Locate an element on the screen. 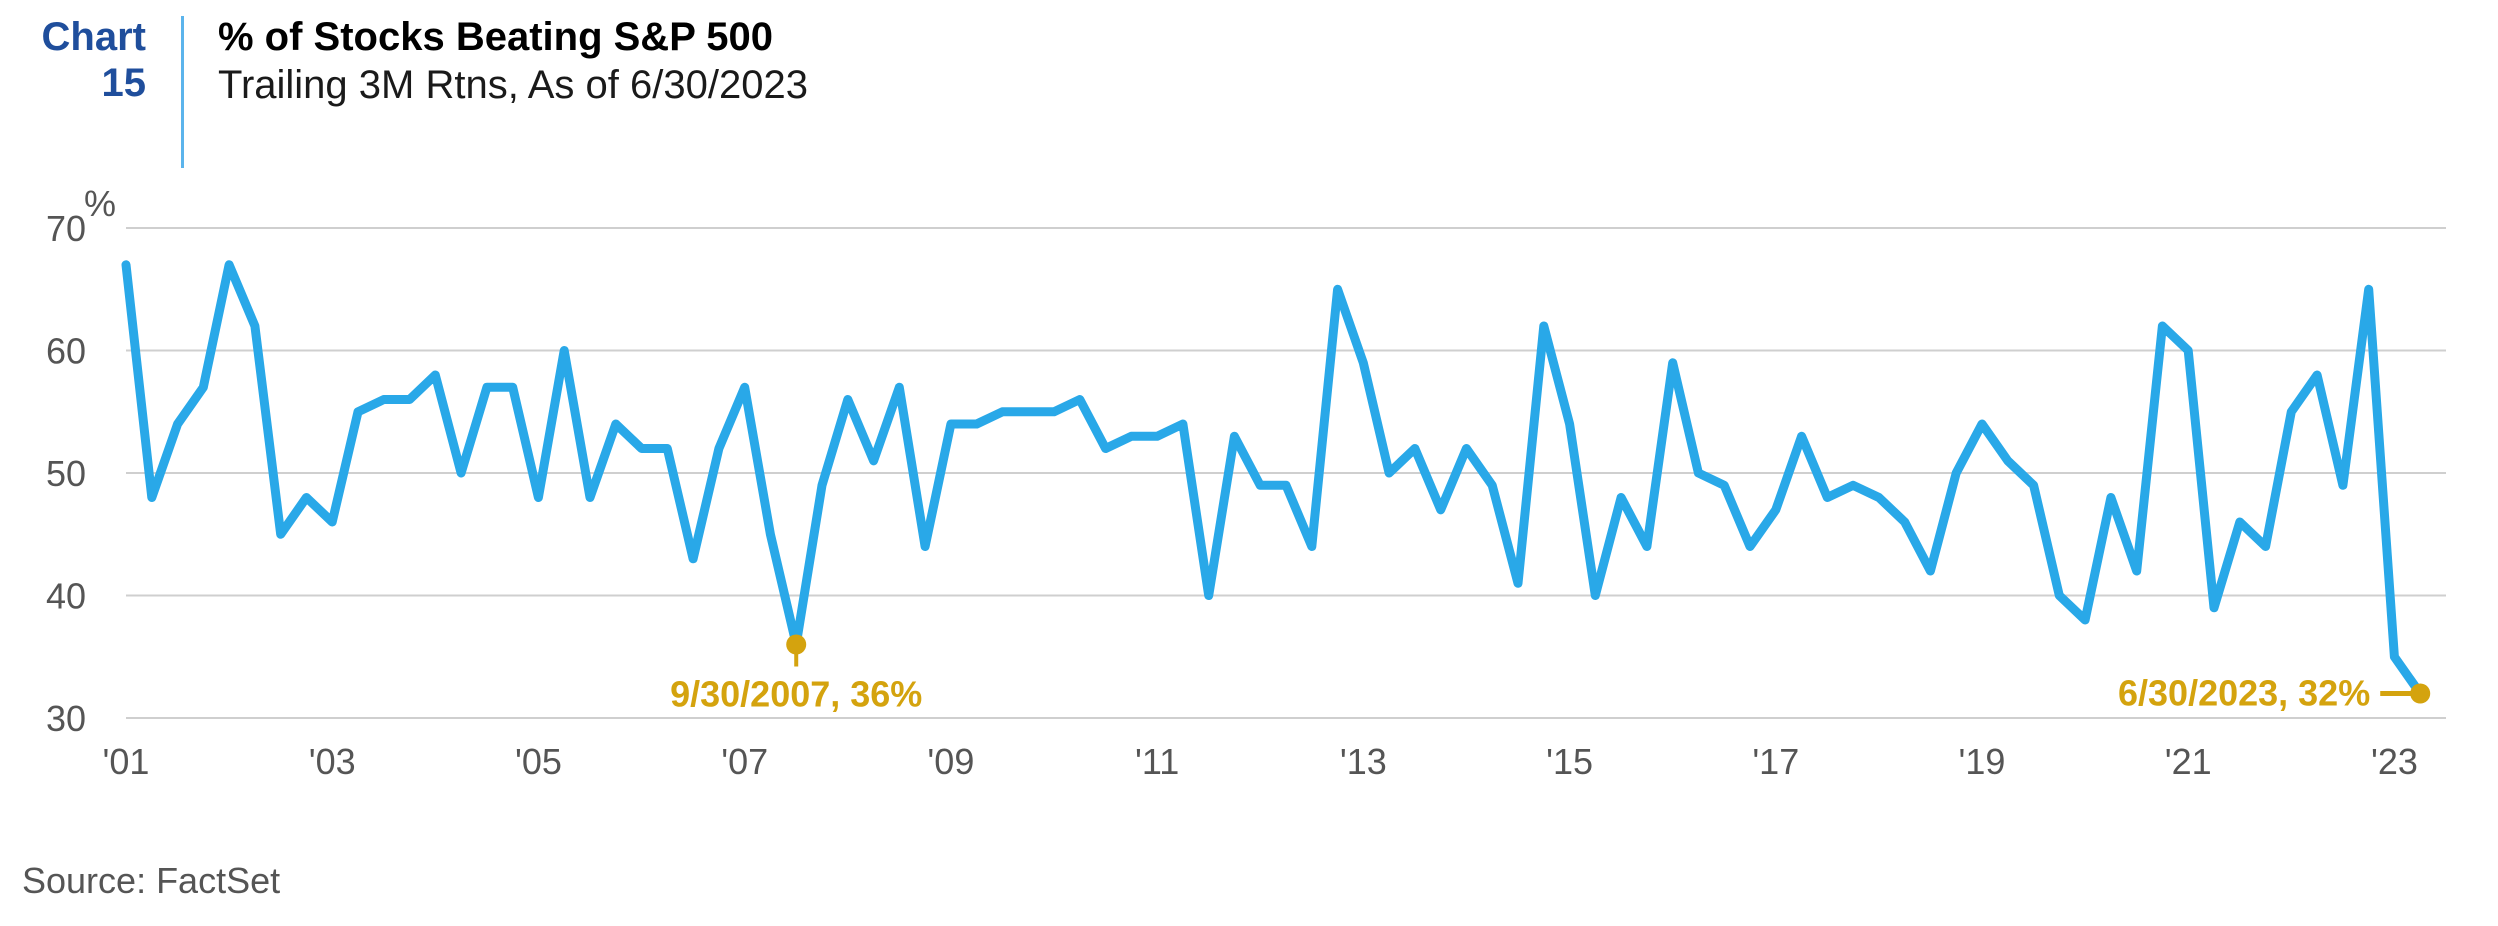  x-tick-label: '09 is located at coordinates (950, 761).